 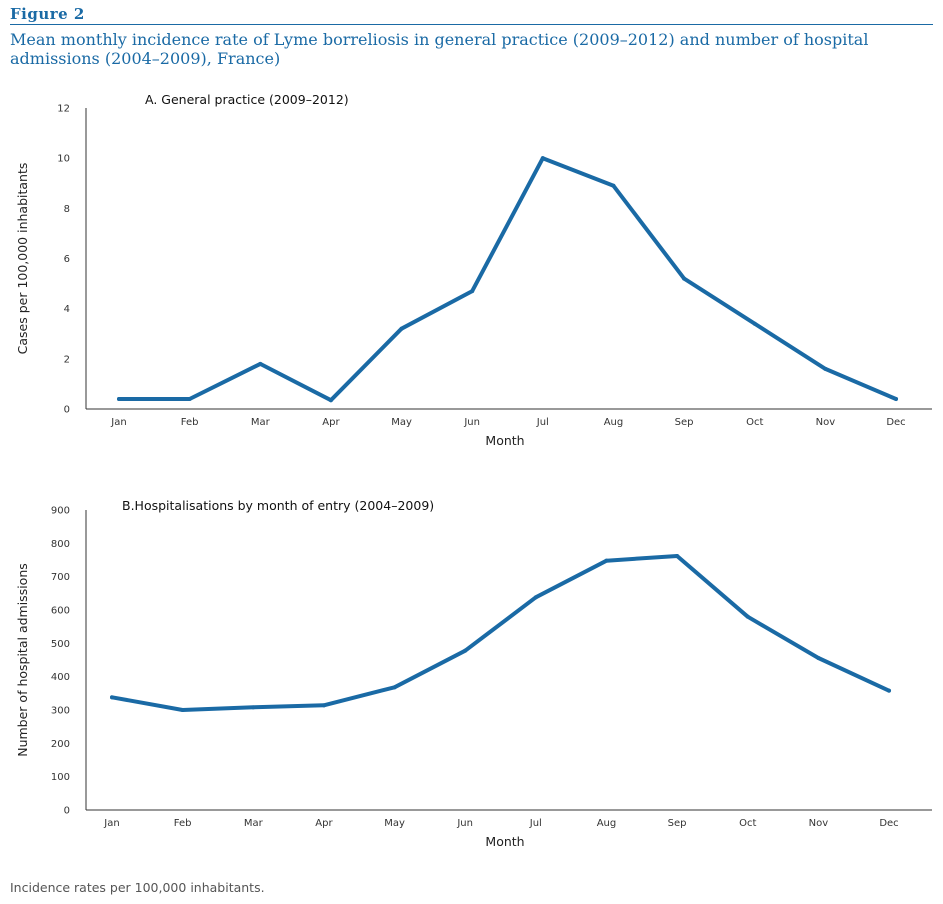 What do you see at coordinates (67, 309) in the screenshot?
I see `y-tick-label: 4` at bounding box center [67, 309].